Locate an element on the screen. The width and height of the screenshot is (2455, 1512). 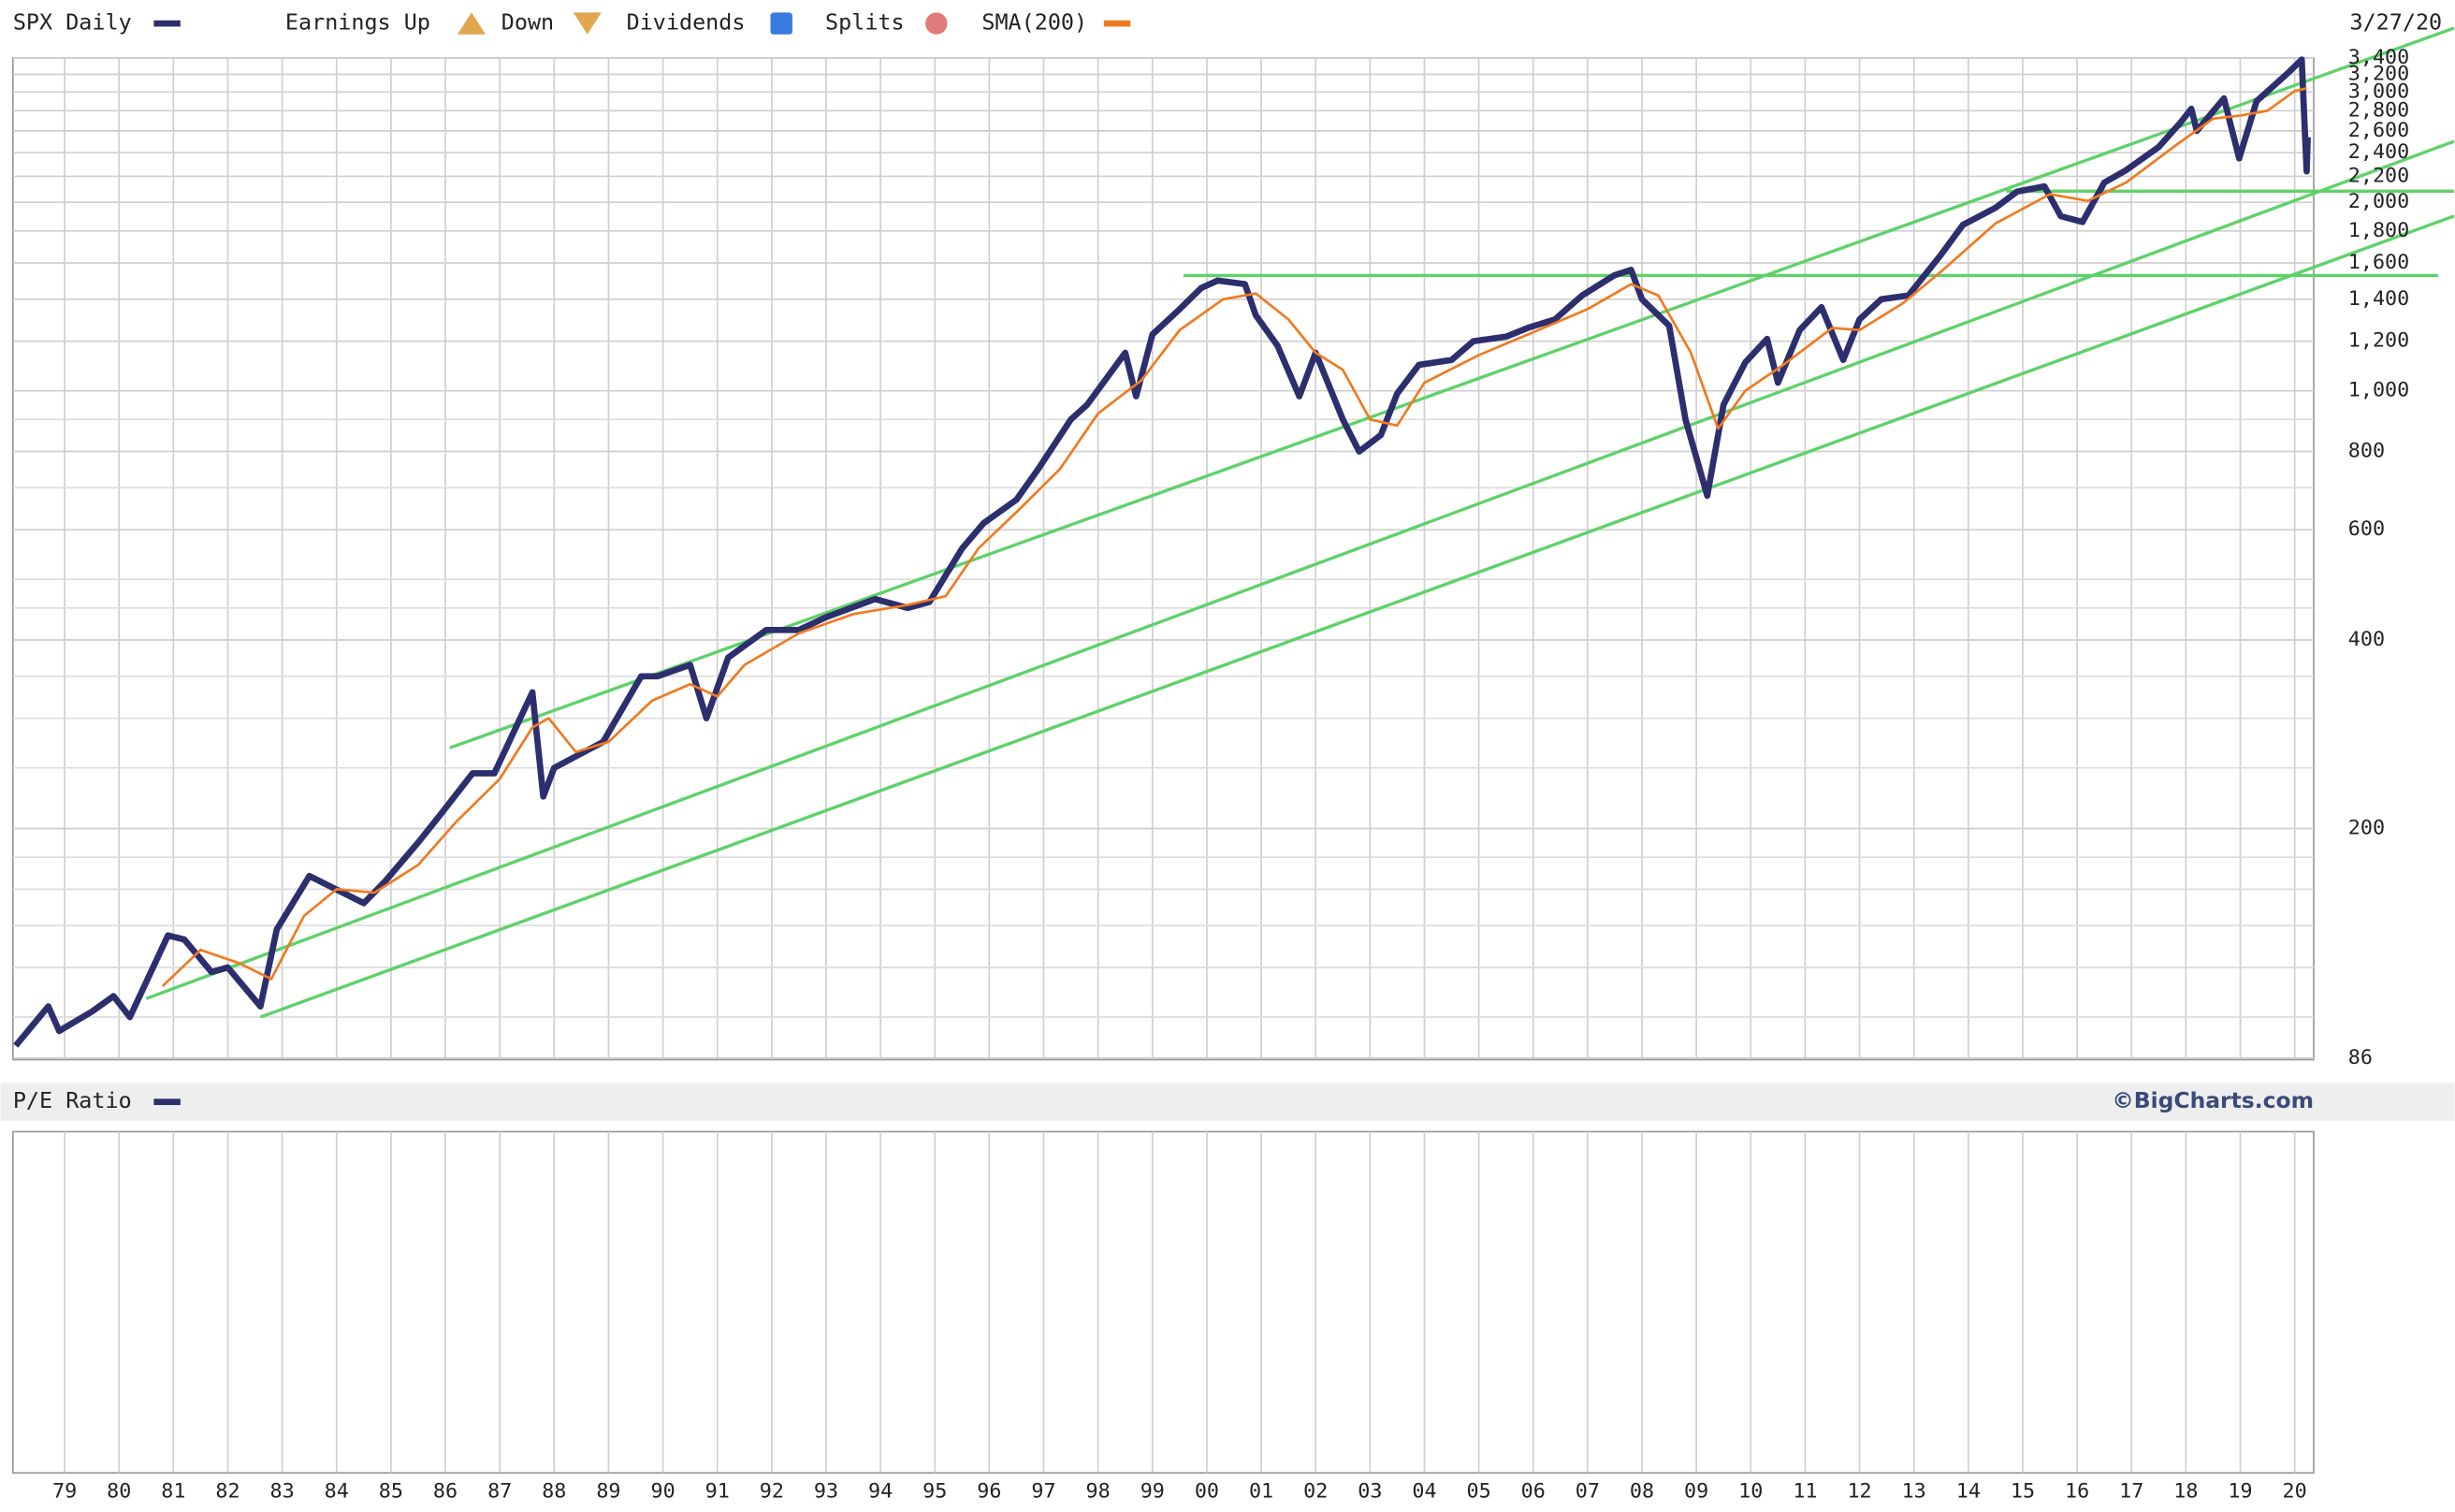
legend-label: SMA(200) is located at coordinates (1034, 22).